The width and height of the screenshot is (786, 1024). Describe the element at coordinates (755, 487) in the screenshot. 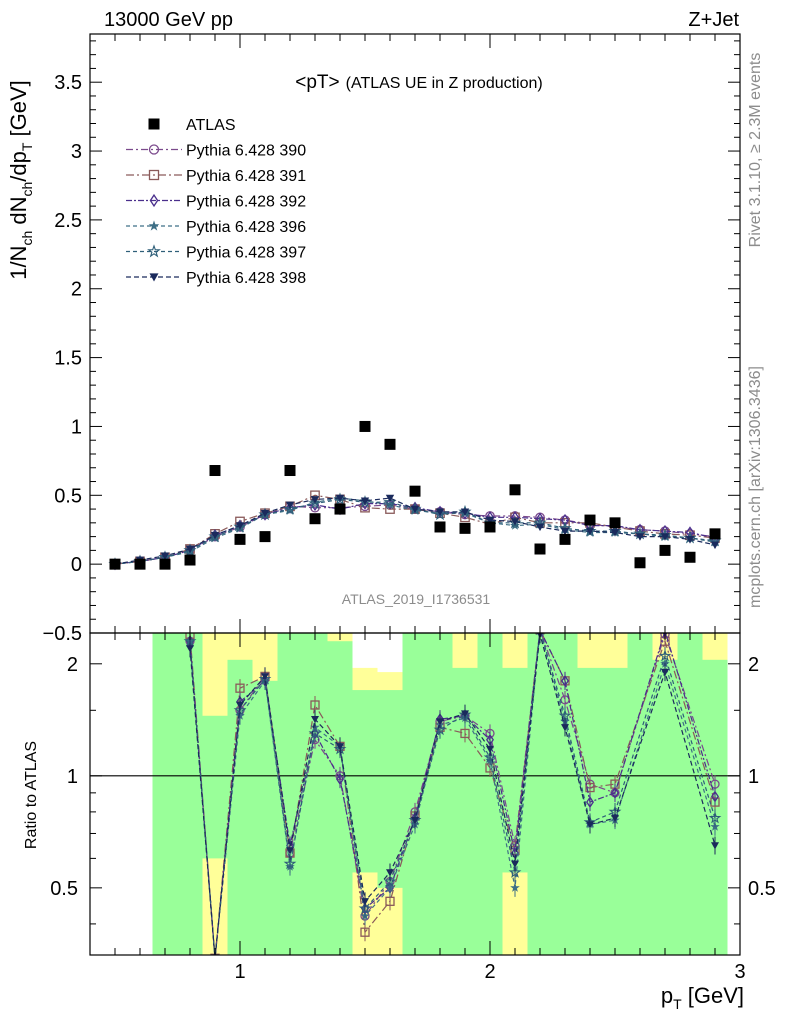

I see `mcplots-label: mcplots.cern.ch [arXiv:1306.3436]` at that location.